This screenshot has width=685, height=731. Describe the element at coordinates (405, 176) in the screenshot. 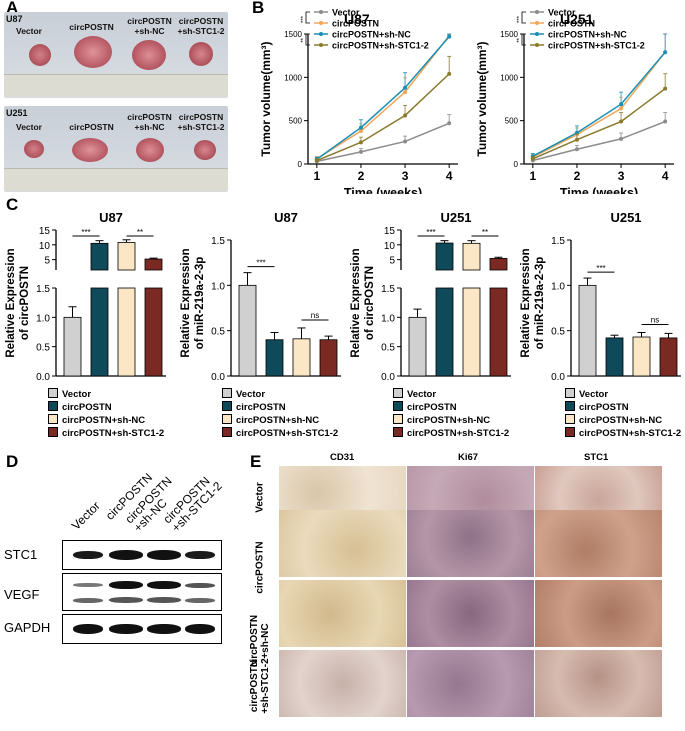

I see `x-tick-label: 3` at that location.